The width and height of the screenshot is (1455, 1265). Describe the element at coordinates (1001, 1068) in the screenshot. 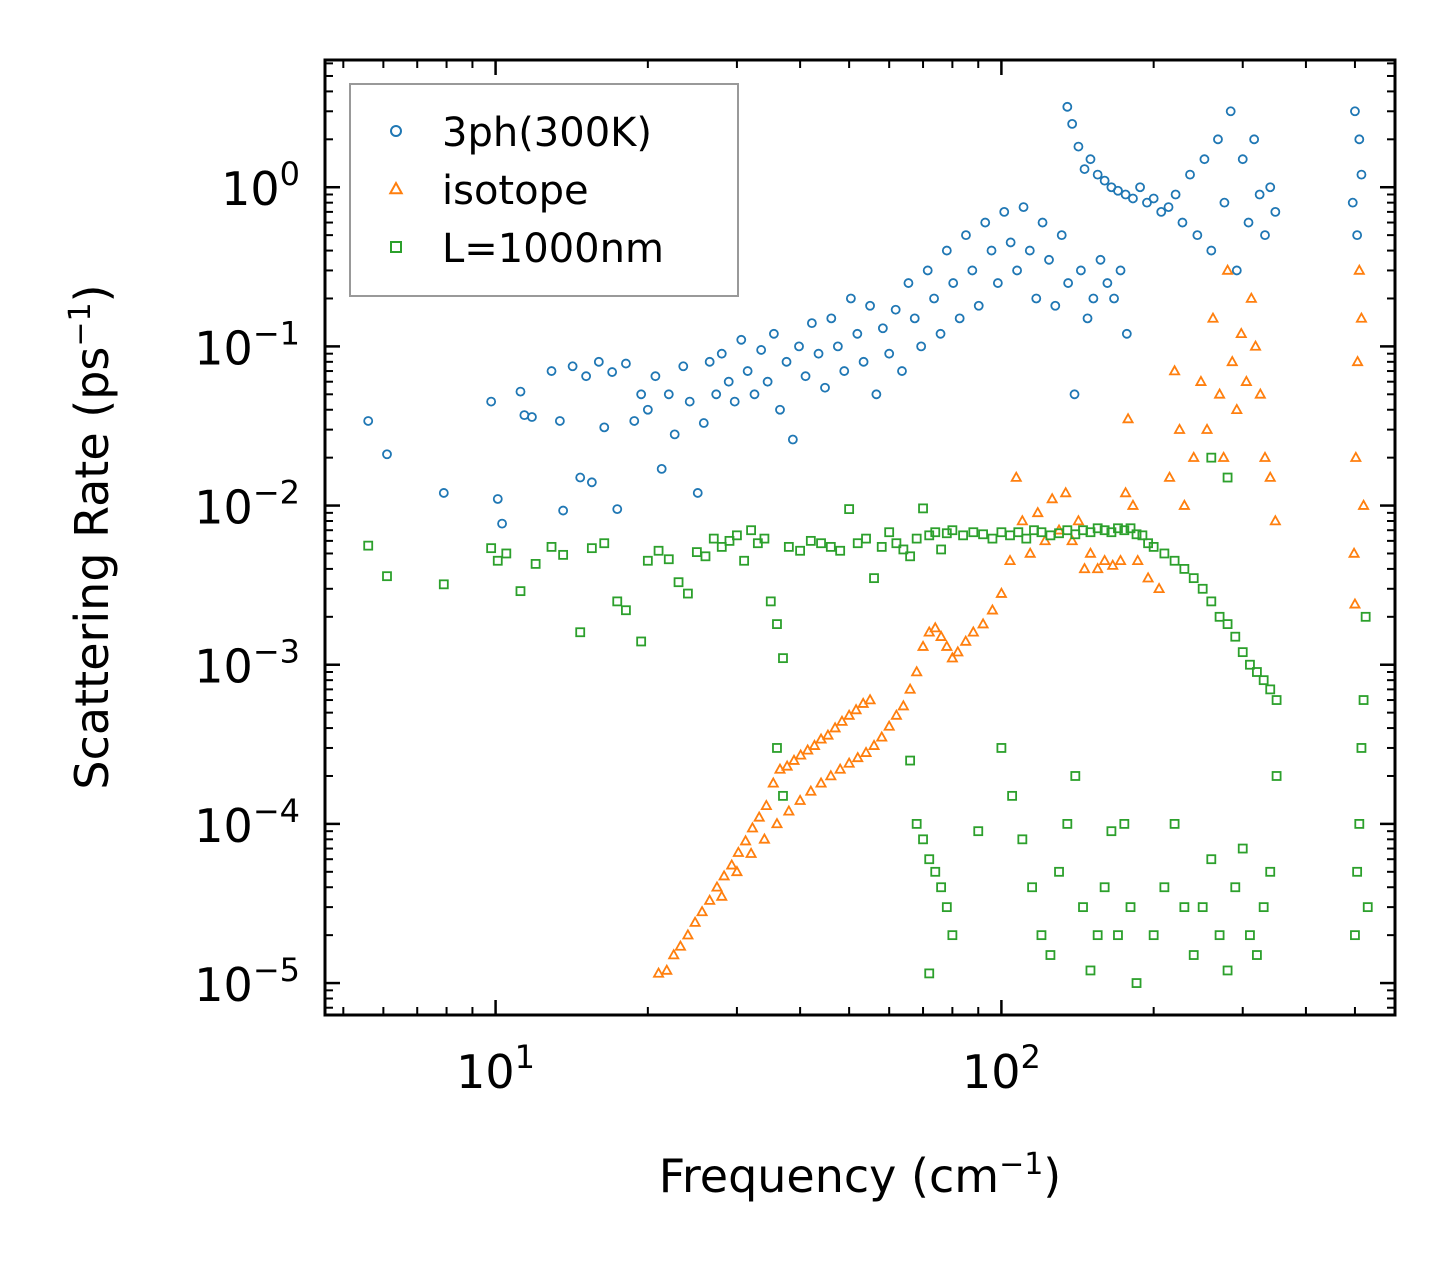

I see `x-tick-label: 102` at that location.